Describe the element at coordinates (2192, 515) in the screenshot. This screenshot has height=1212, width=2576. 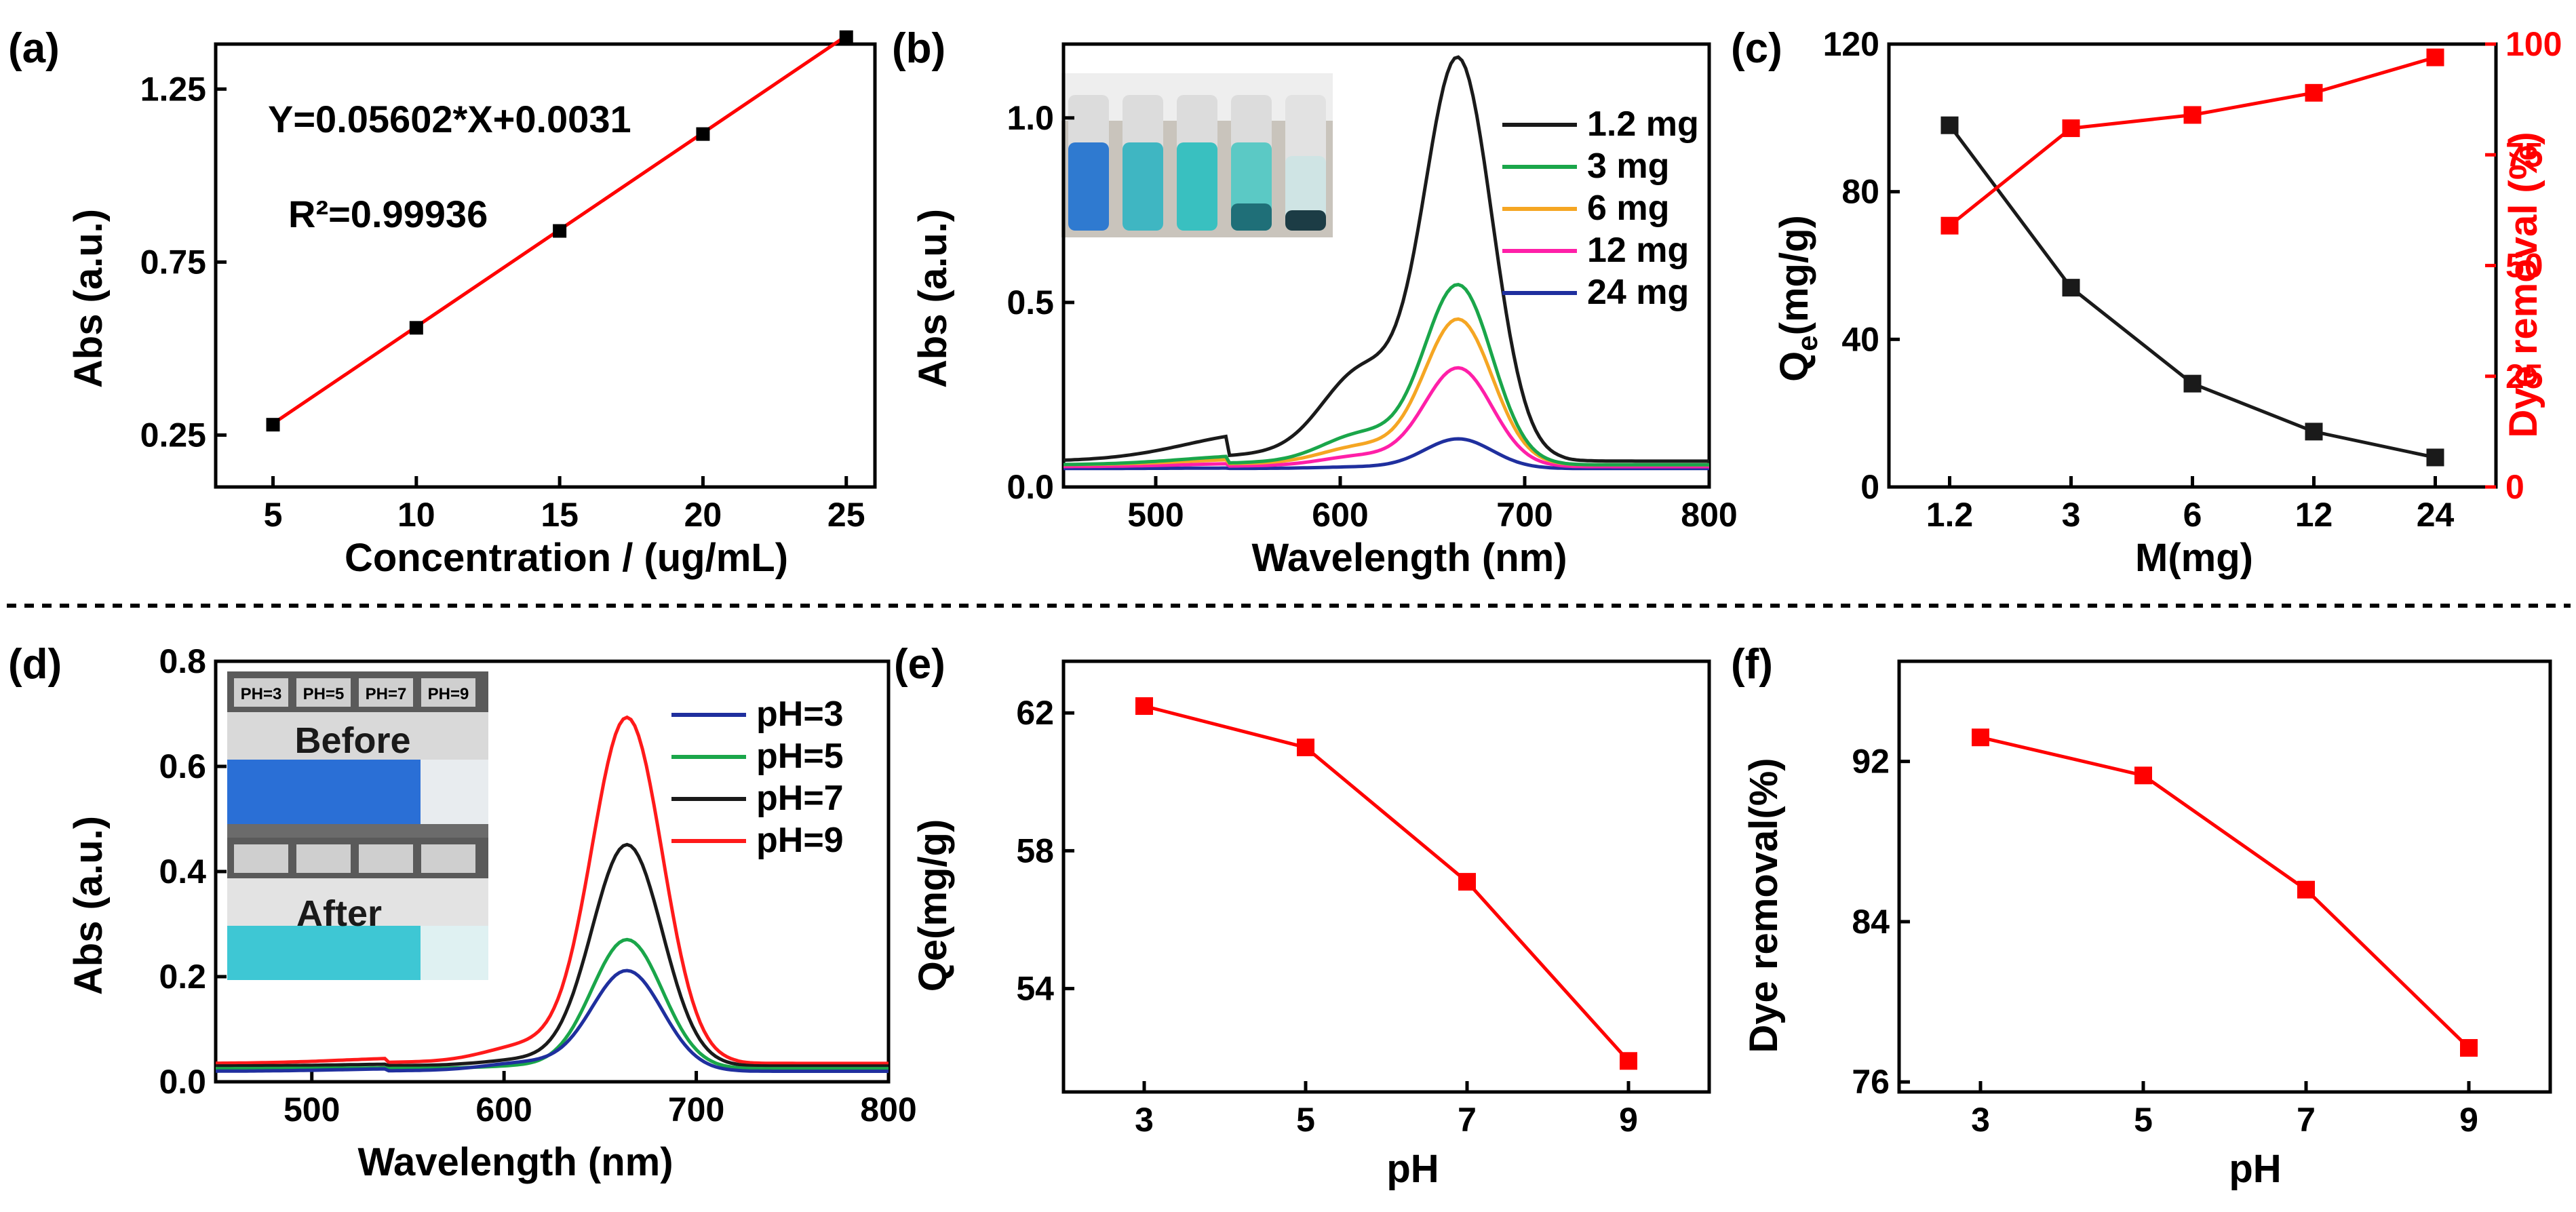
I see `x-tick-label-c: 6` at that location.